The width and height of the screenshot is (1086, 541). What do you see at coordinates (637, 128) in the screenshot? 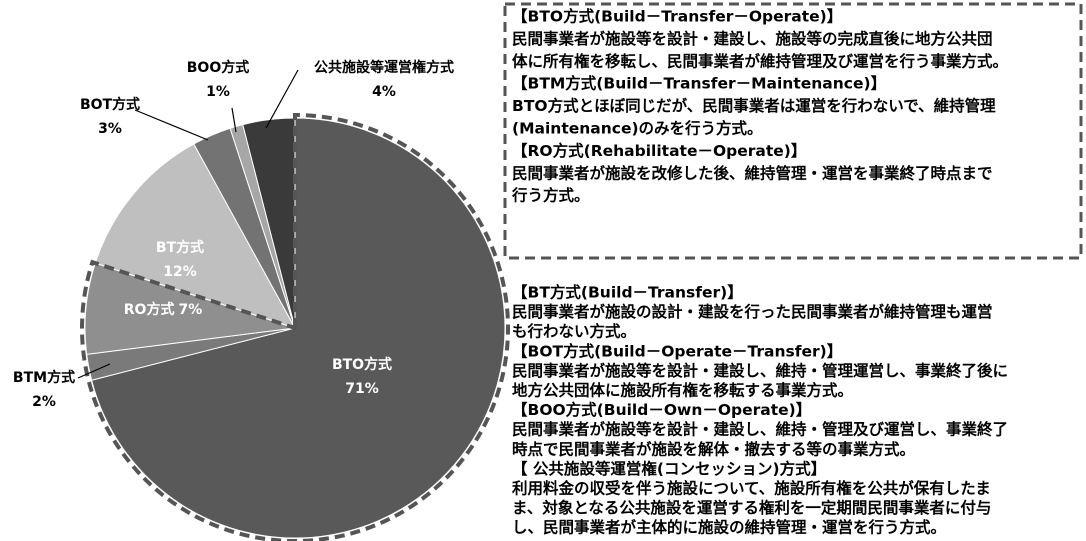
I see `description-text: (Maintenance)のみを行う方式。` at bounding box center [637, 128].